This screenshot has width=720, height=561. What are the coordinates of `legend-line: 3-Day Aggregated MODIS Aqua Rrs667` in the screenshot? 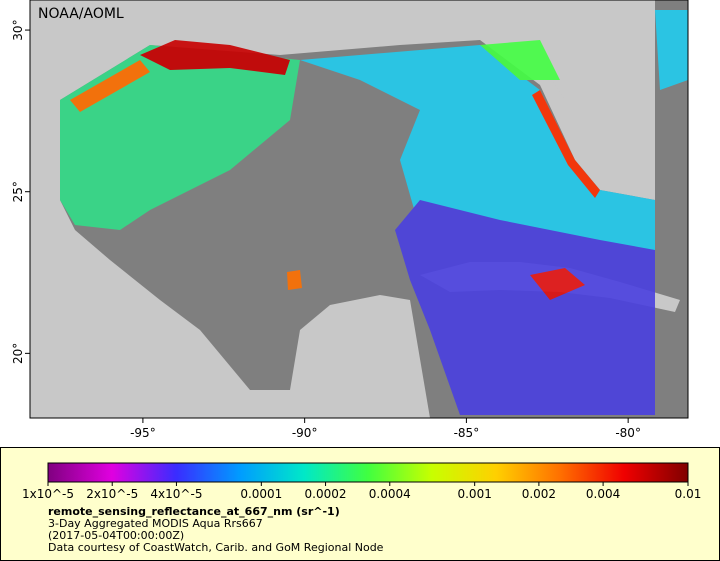 It's located at (155, 523).